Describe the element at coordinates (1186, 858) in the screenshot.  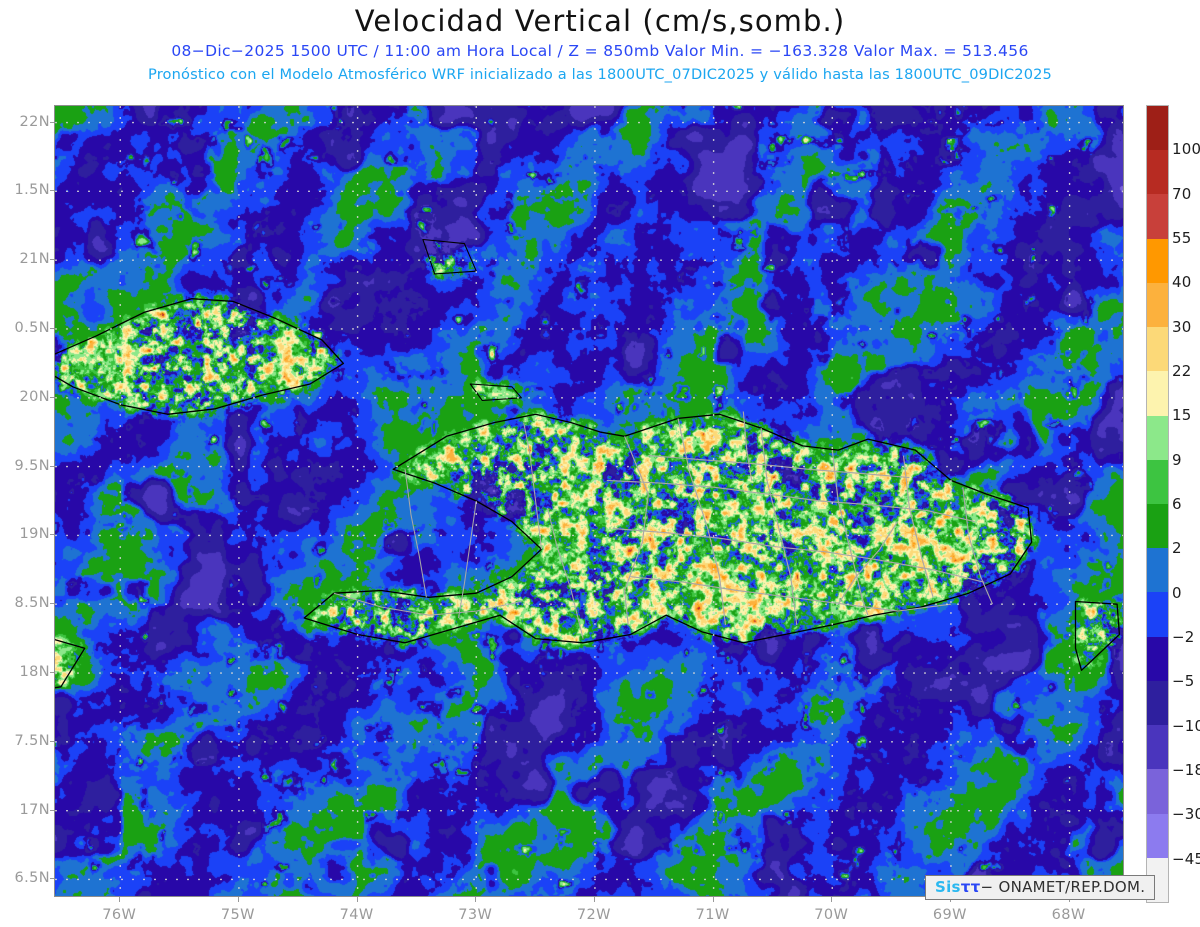
I see `colorbar-tick-neg45: −45` at that location.